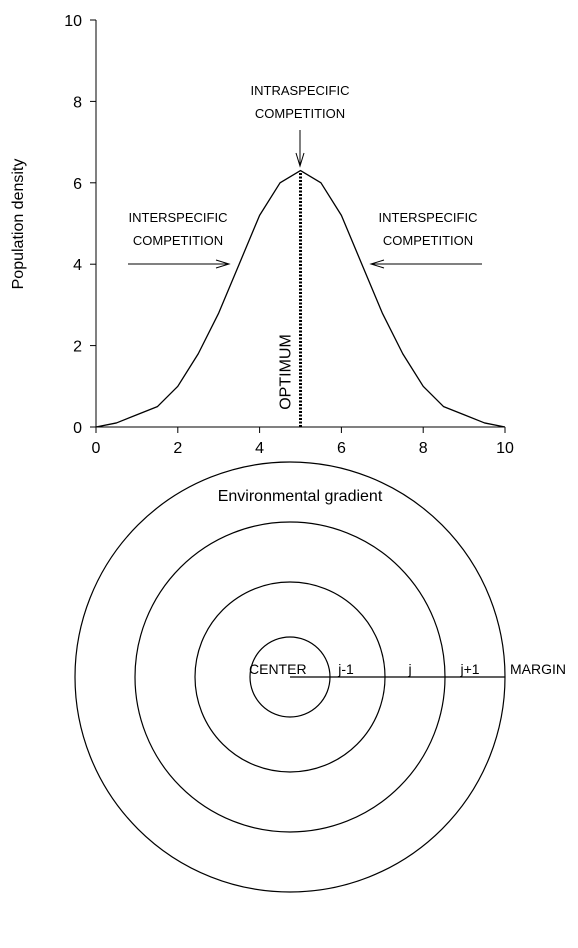 The width and height of the screenshot is (578, 948). I want to click on y-tick-label: 0, so click(77, 428).